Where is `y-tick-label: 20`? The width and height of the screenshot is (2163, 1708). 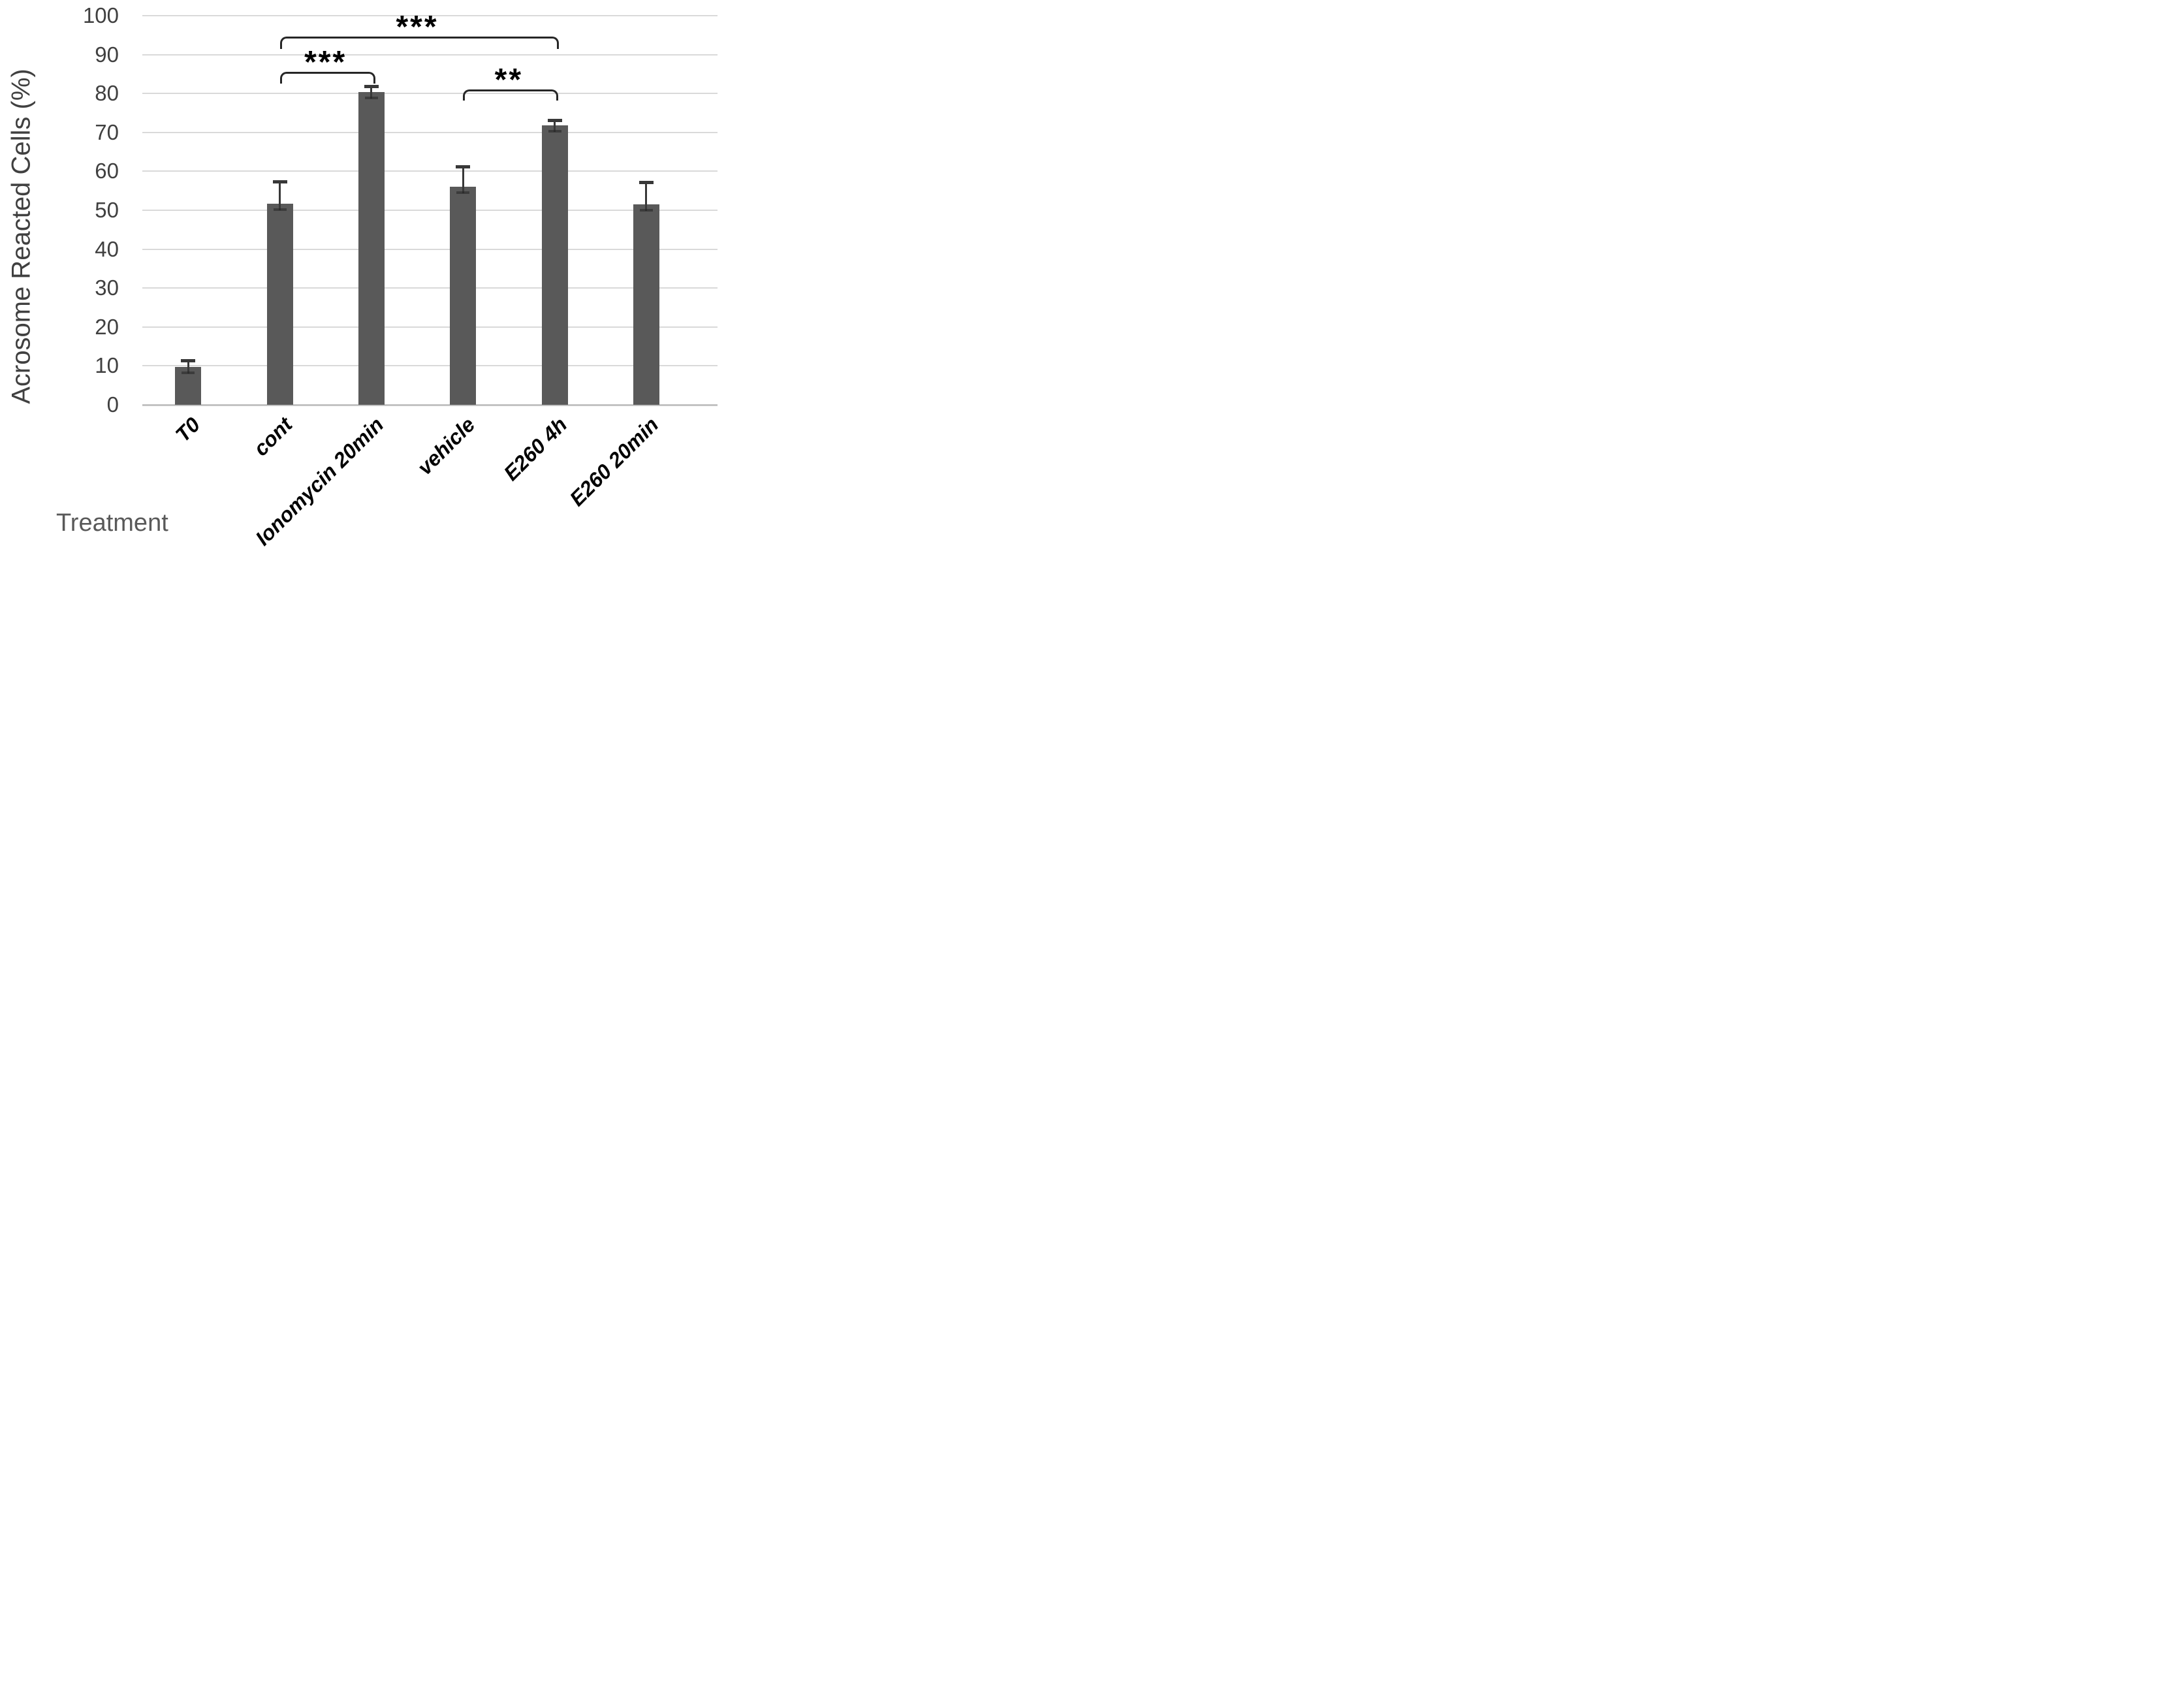 y-tick-label: 20 is located at coordinates (107, 326).